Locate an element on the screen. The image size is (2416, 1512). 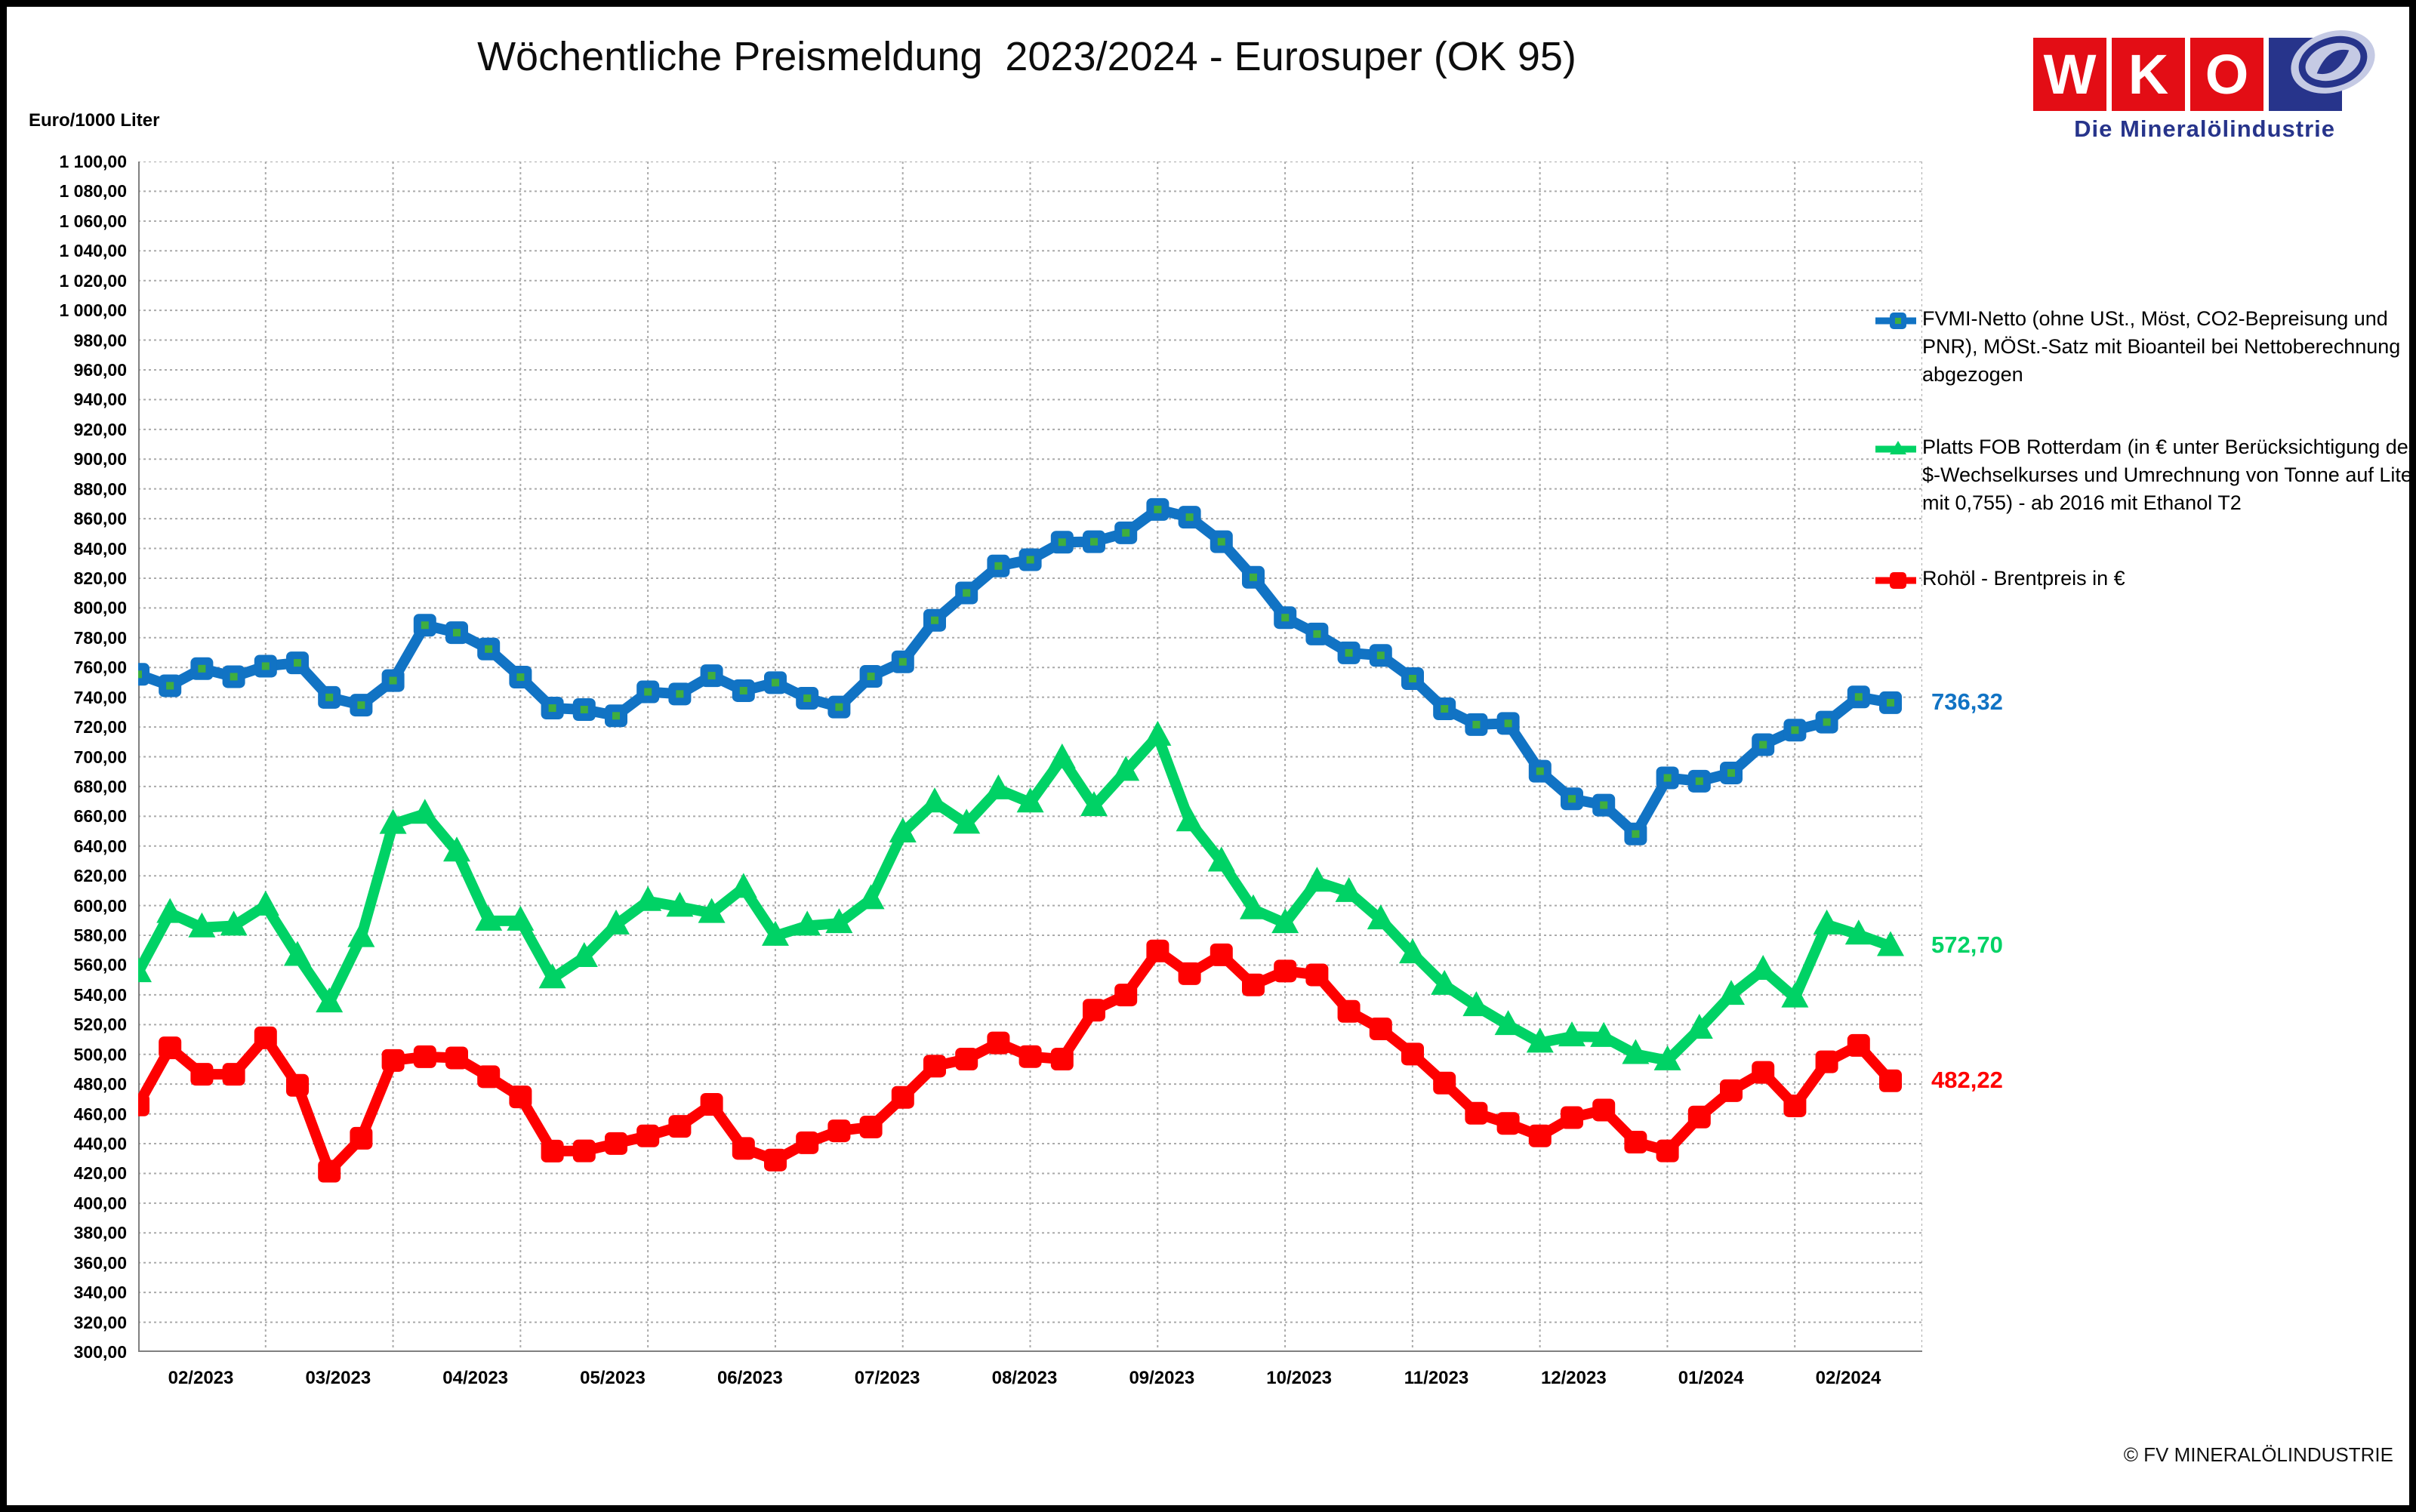
legend-marker-platts-icon is located at coordinates (1898, 450).